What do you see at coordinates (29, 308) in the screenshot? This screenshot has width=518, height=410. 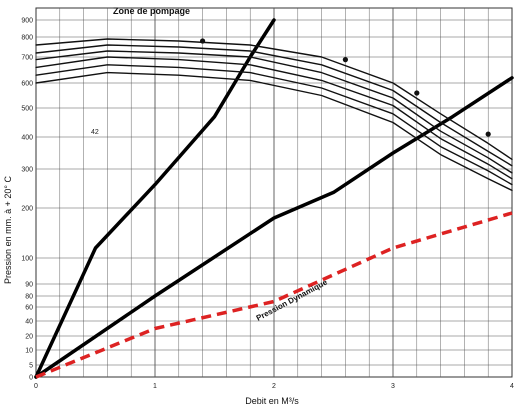 I see `y-tick-label: 60` at bounding box center [29, 308].